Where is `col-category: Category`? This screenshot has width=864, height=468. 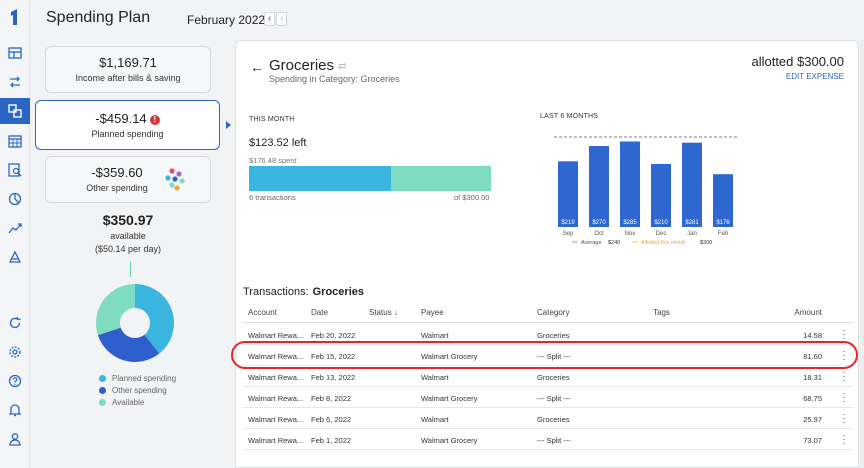 col-category: Category is located at coordinates (553, 312).